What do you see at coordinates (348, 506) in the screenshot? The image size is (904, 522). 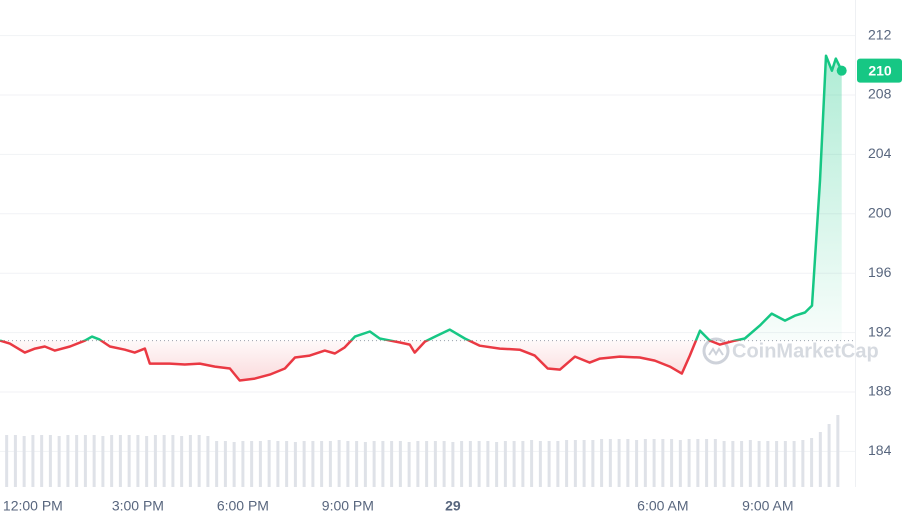 I see `x-tick-label: 9:00 PM` at bounding box center [348, 506].